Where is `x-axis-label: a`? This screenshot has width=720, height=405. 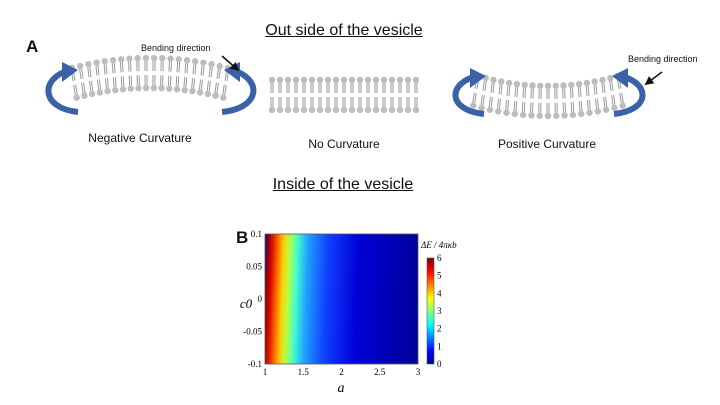
x-axis-label: a is located at coordinates (341, 387).